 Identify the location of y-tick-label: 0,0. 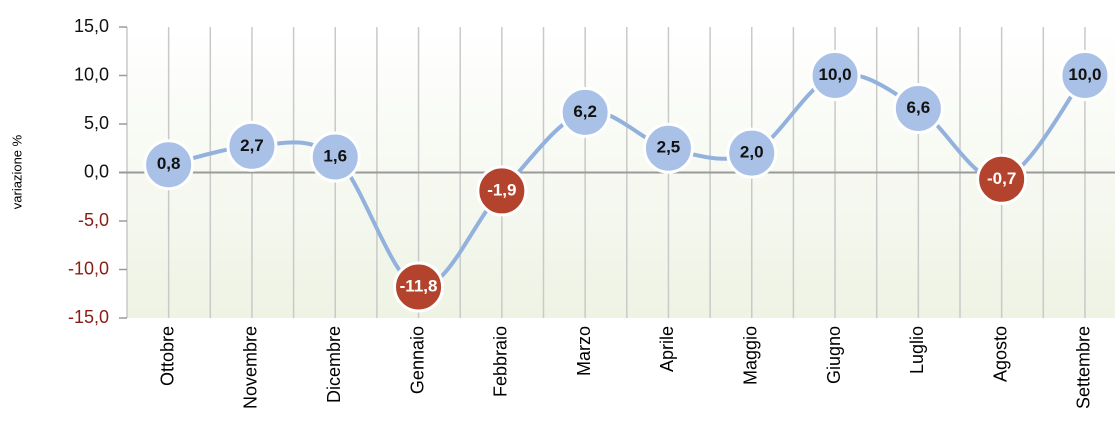
(96, 171).